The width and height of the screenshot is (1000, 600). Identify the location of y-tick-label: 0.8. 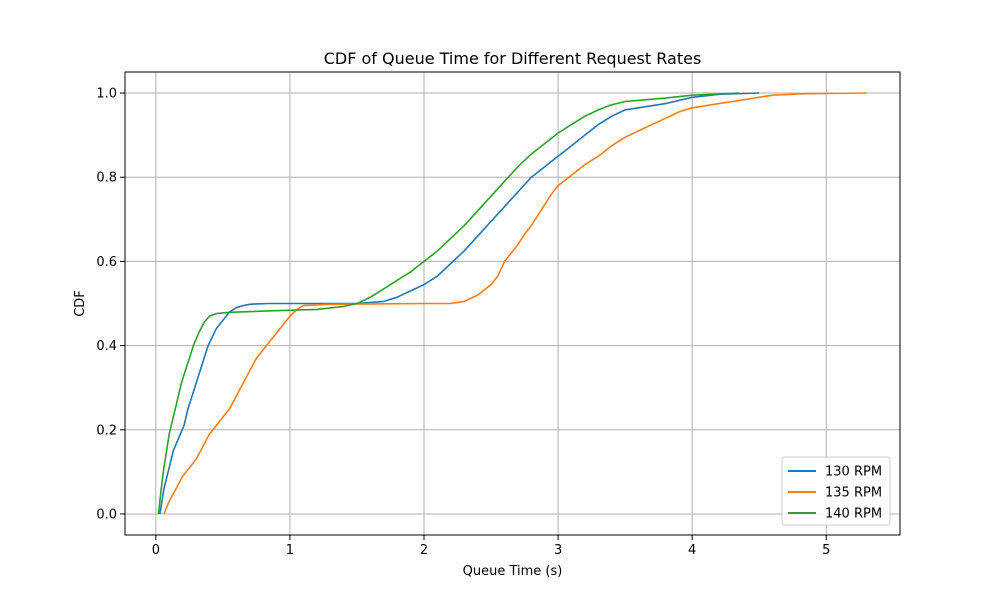
(106, 178).